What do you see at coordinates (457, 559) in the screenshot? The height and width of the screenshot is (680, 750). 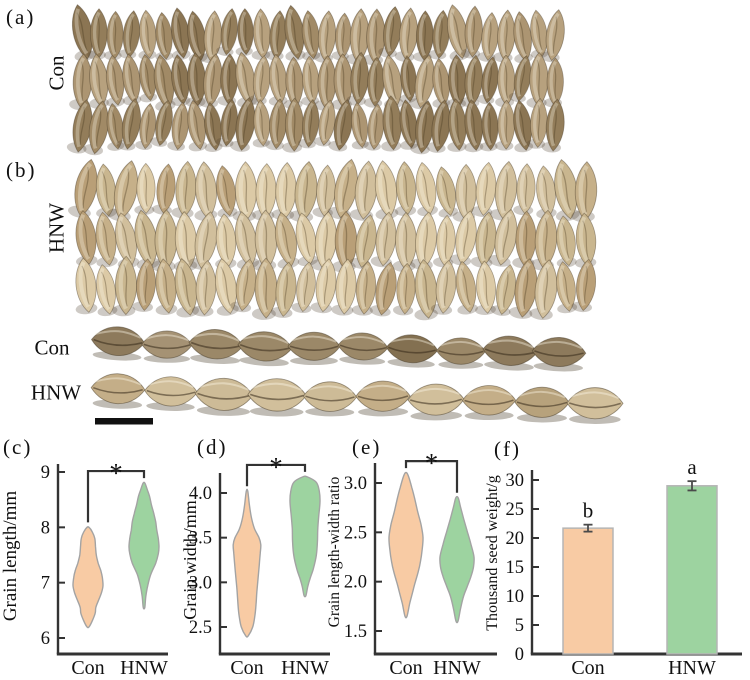 I see `violin-hnw` at bounding box center [457, 559].